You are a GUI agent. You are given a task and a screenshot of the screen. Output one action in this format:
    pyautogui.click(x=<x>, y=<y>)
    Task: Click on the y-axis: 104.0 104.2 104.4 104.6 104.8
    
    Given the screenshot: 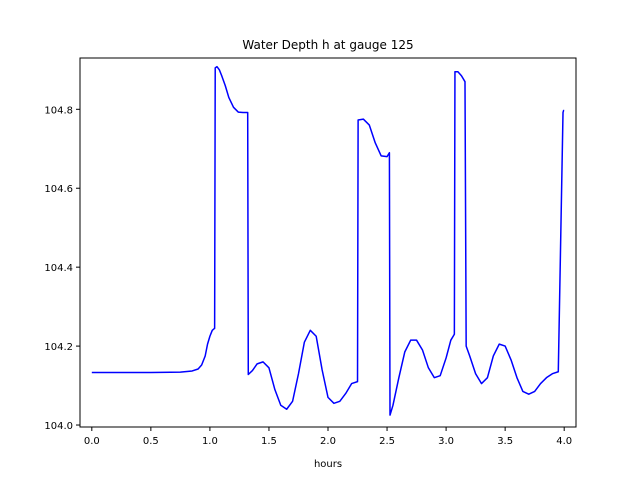 What is the action you would take?
    pyautogui.click(x=62, y=268)
    